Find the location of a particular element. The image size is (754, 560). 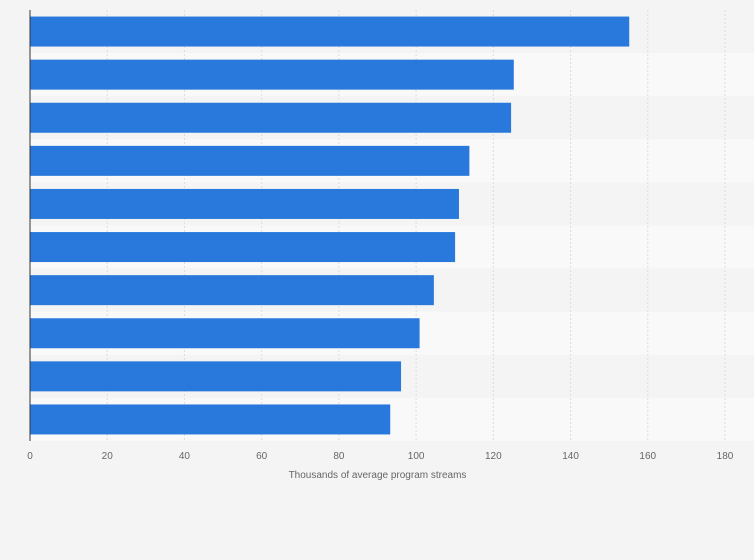

x-tick-label: 80 is located at coordinates (339, 456).